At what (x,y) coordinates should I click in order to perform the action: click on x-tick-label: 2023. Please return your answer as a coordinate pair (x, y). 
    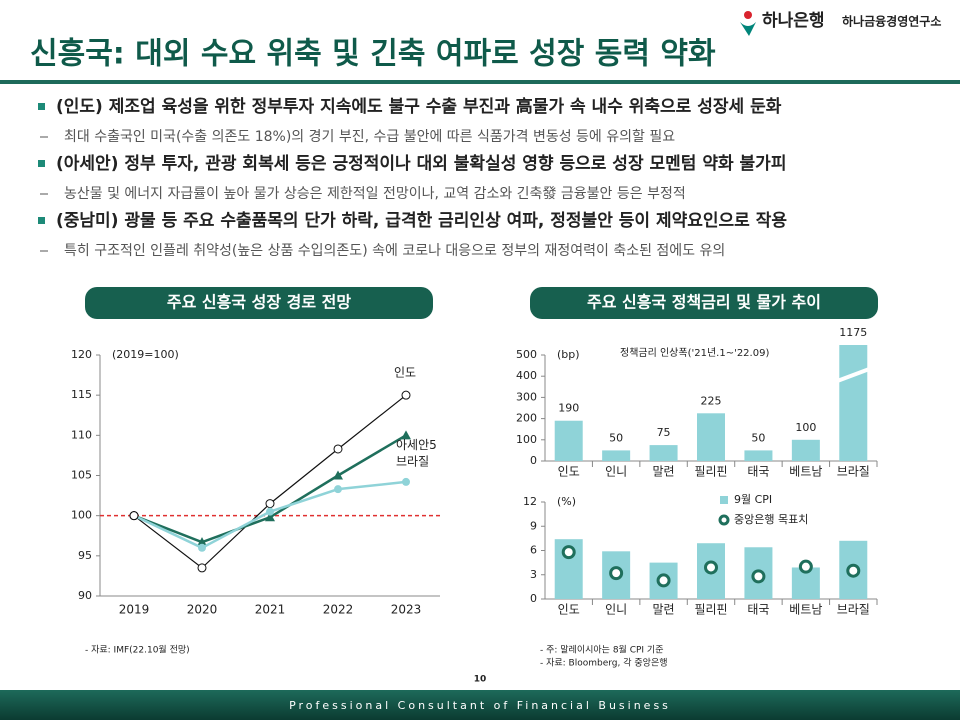
    Looking at the image, I should click on (406, 610).